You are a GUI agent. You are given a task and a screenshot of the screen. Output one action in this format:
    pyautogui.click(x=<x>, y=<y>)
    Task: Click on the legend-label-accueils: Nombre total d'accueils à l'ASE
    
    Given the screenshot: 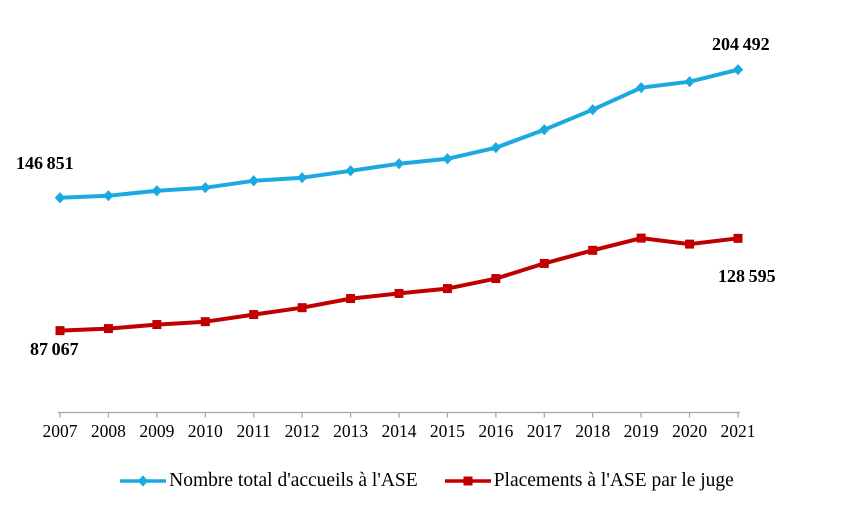 What is the action you would take?
    pyautogui.click(x=293, y=480)
    